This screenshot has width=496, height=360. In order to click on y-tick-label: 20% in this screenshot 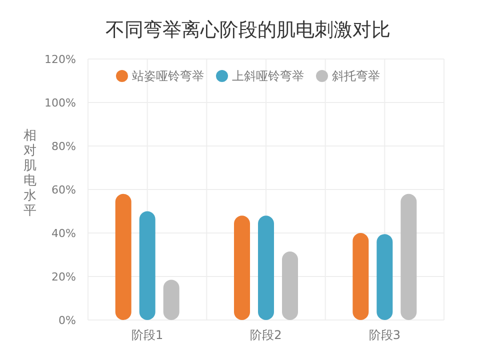, I will do `click(64, 277)`.